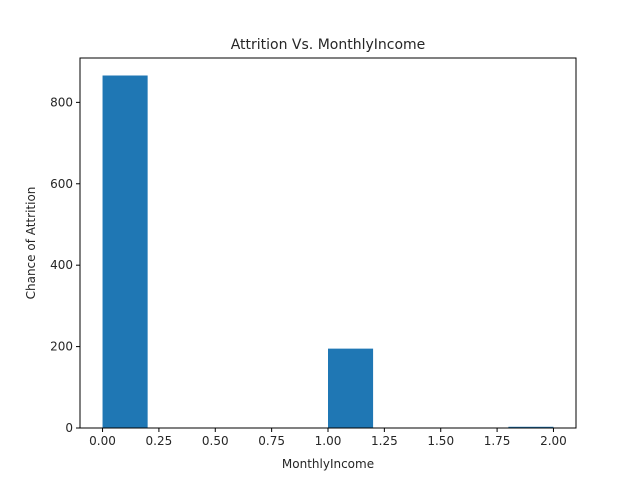 This screenshot has height=480, width=640. I want to click on y-ticks-group: 0 200 400 600 800, so click(65, 265).